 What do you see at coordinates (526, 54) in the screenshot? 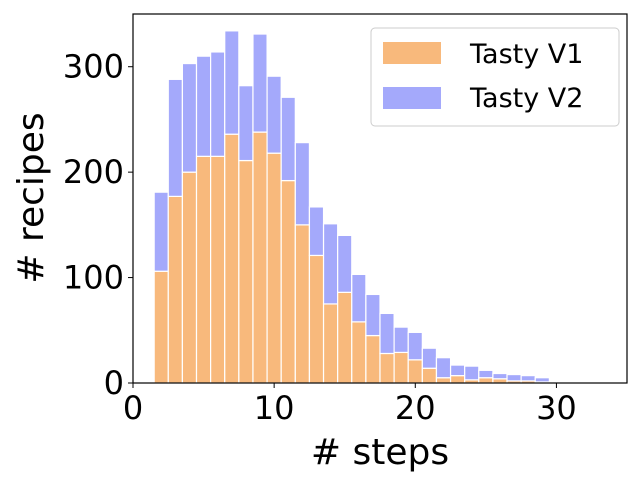
I see `legend-label-tasty-v1: Tasty V1` at bounding box center [526, 54].